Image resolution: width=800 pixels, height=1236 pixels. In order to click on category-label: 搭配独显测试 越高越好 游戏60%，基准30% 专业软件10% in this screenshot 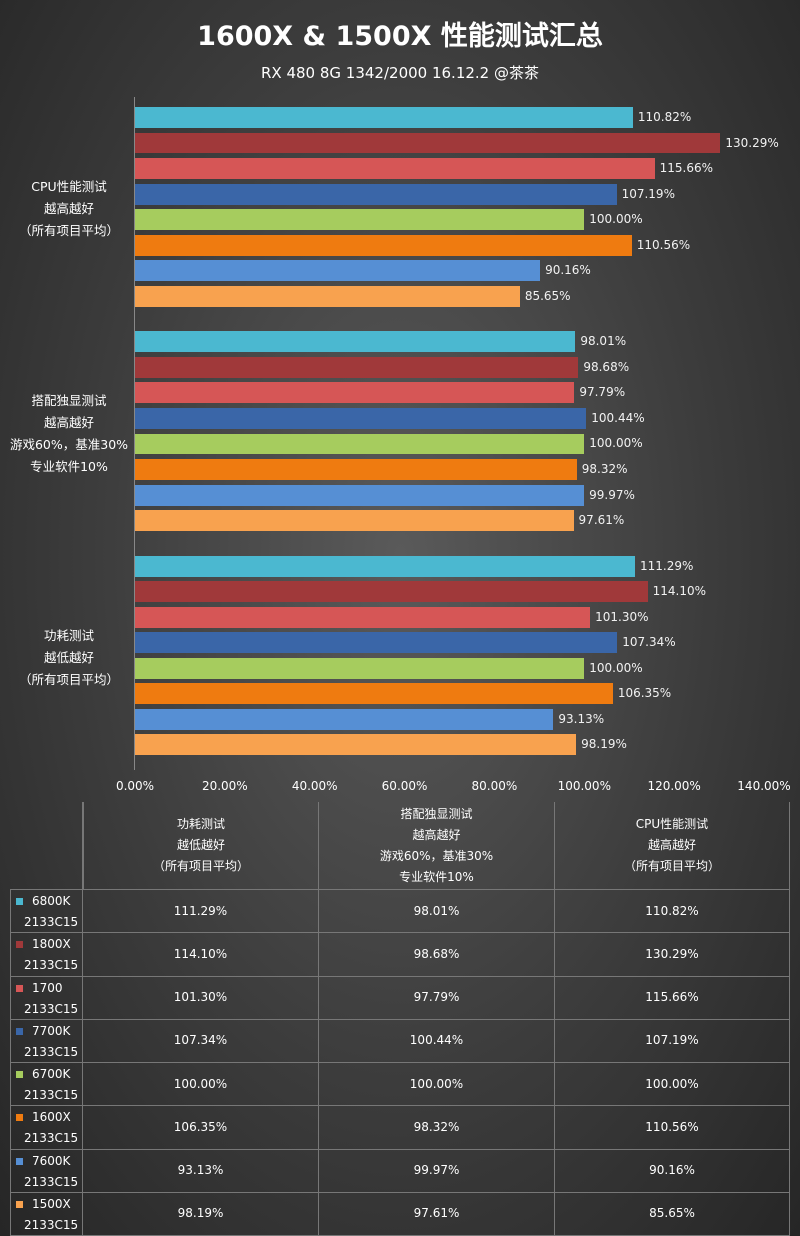, I will do `click(69, 433)`.